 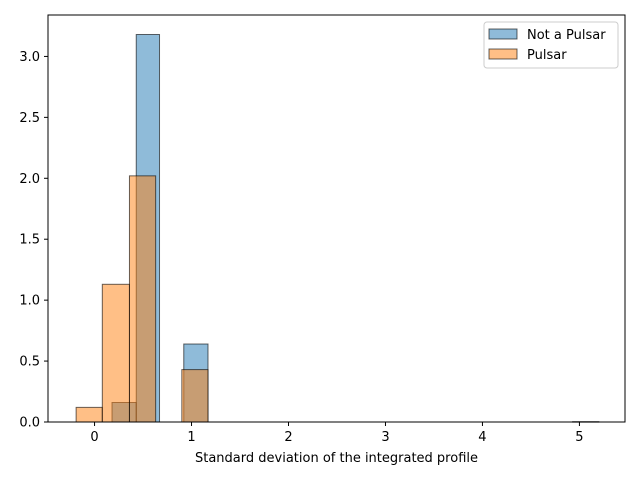 I want to click on legend-swatch-not-pulsar, so click(x=503, y=34).